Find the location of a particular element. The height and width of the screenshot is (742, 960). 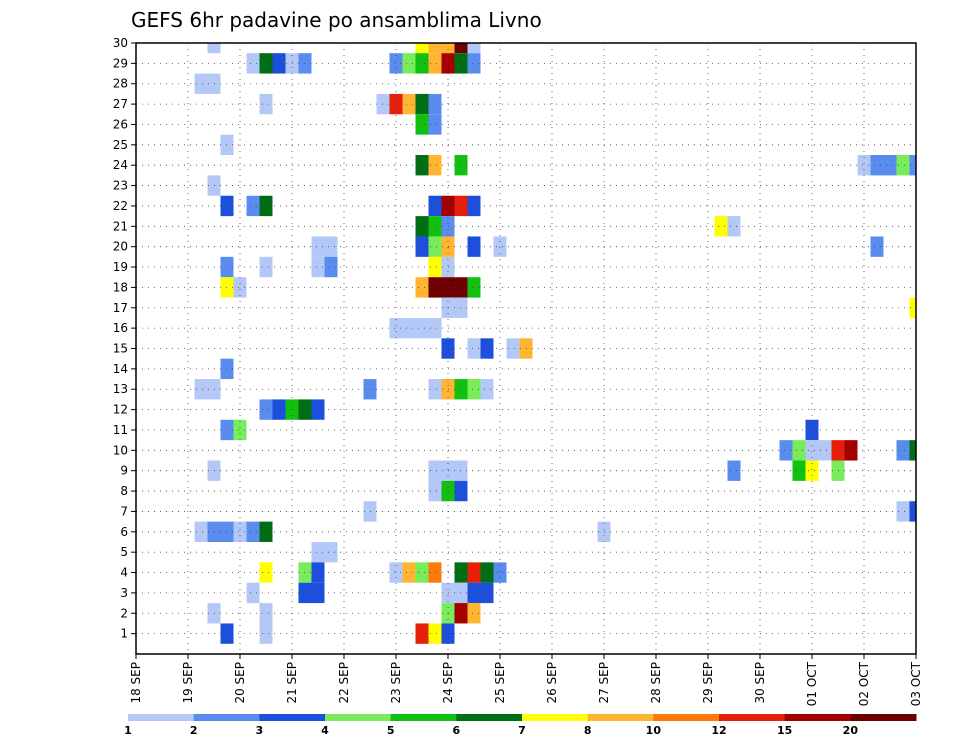

x-tick-label: 25 SEP is located at coordinates (500, 683).